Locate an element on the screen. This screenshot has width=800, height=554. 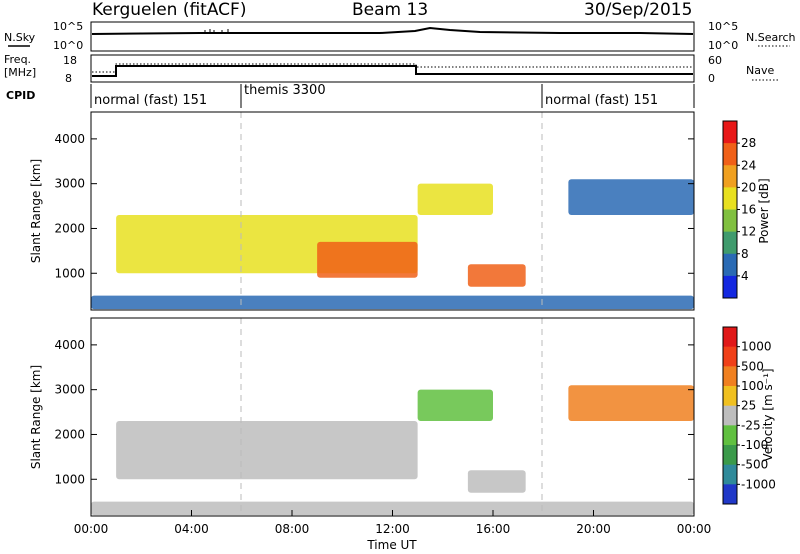
time-tick-label: 20:00 is located at coordinates (593, 529).